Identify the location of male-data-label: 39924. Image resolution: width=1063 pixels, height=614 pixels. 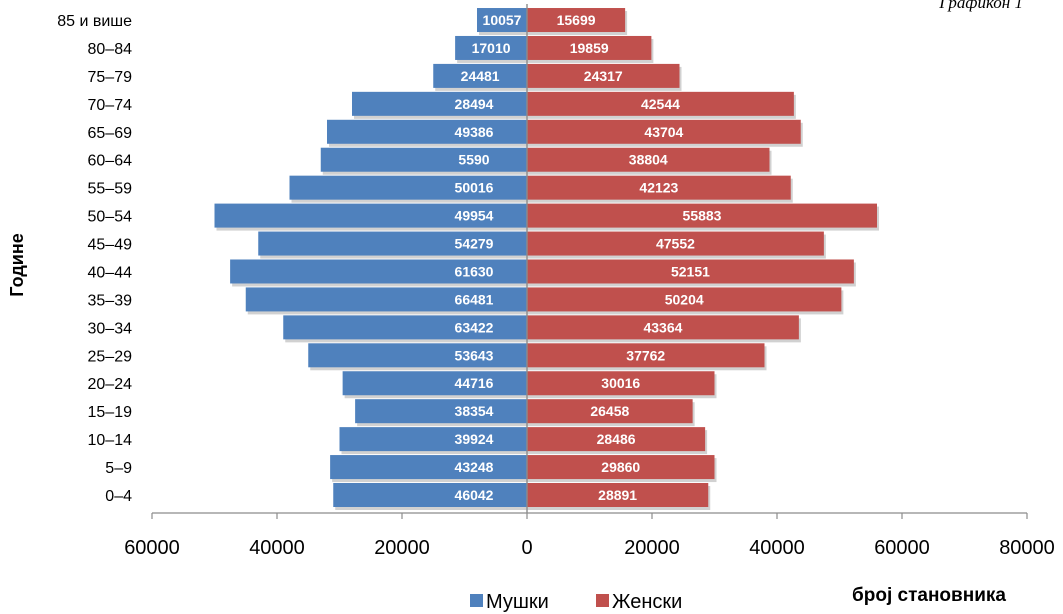
(474, 439).